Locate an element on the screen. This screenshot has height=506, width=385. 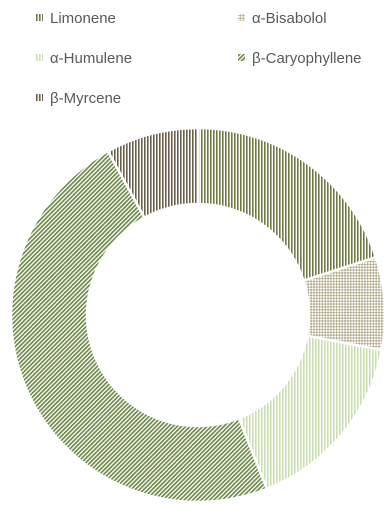
legend-label: α-Humulene is located at coordinates (91, 58).